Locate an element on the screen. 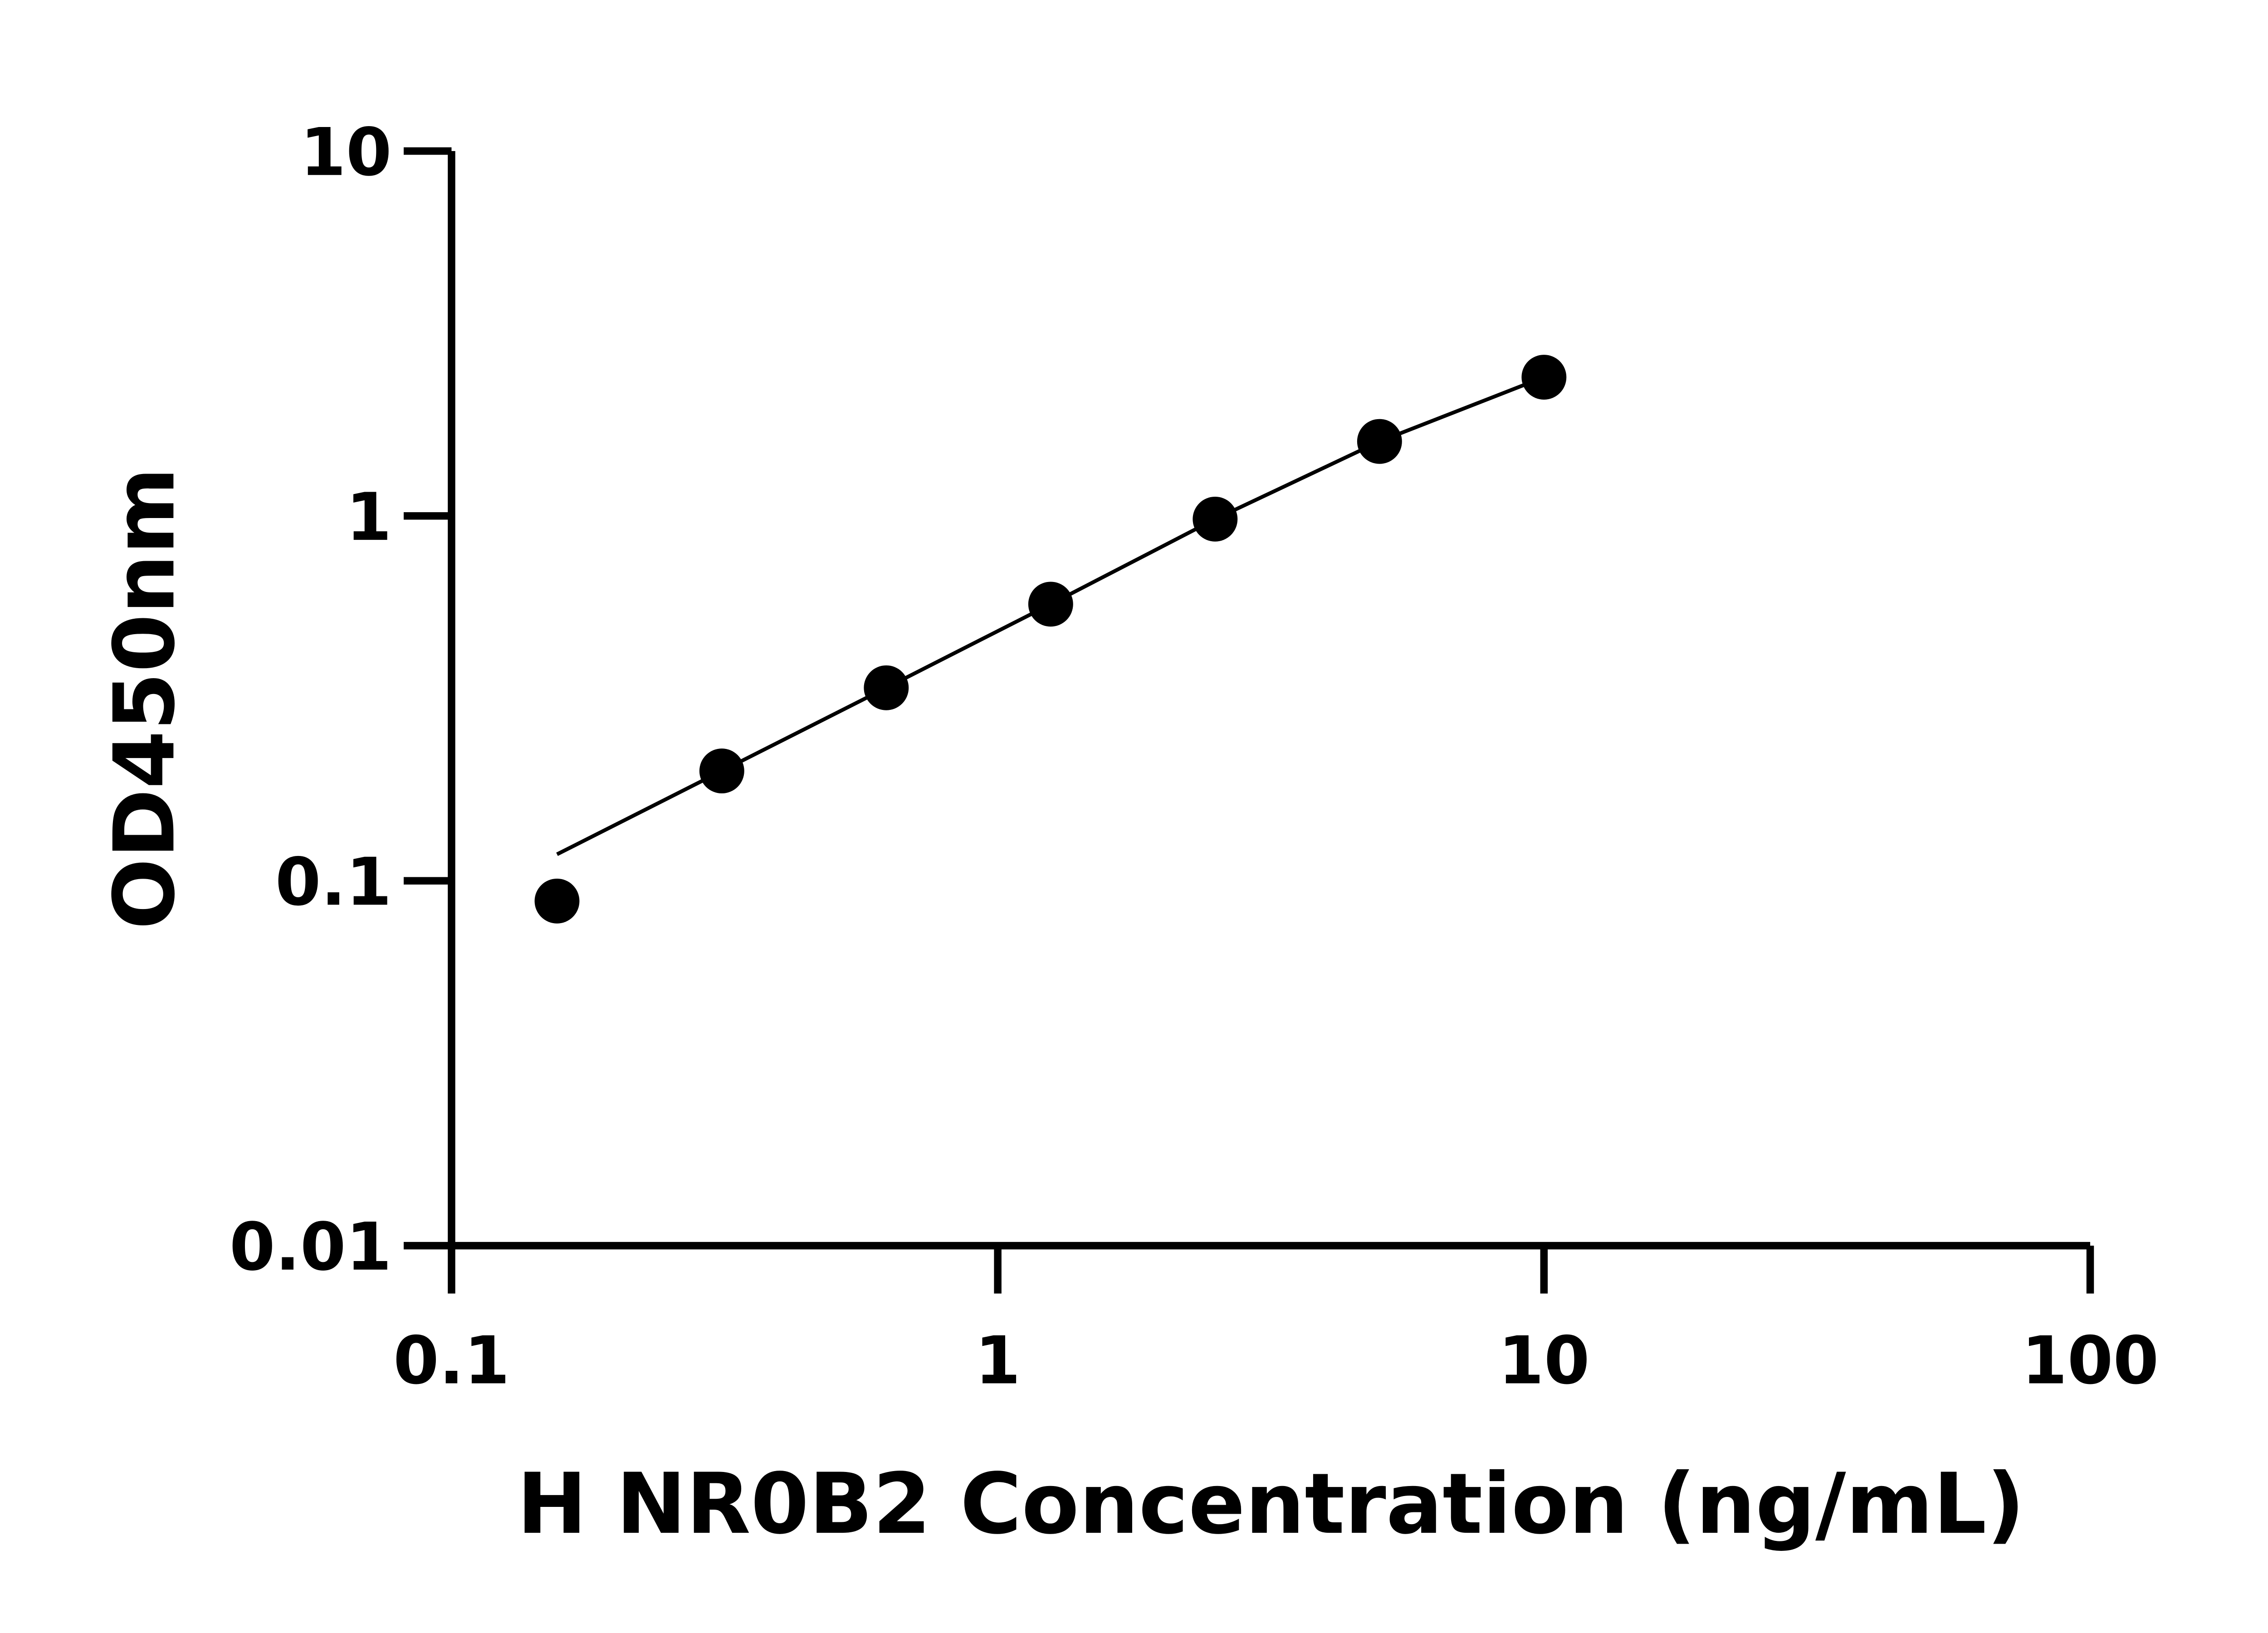  y-tick-label: 0.01 is located at coordinates (311, 1247).